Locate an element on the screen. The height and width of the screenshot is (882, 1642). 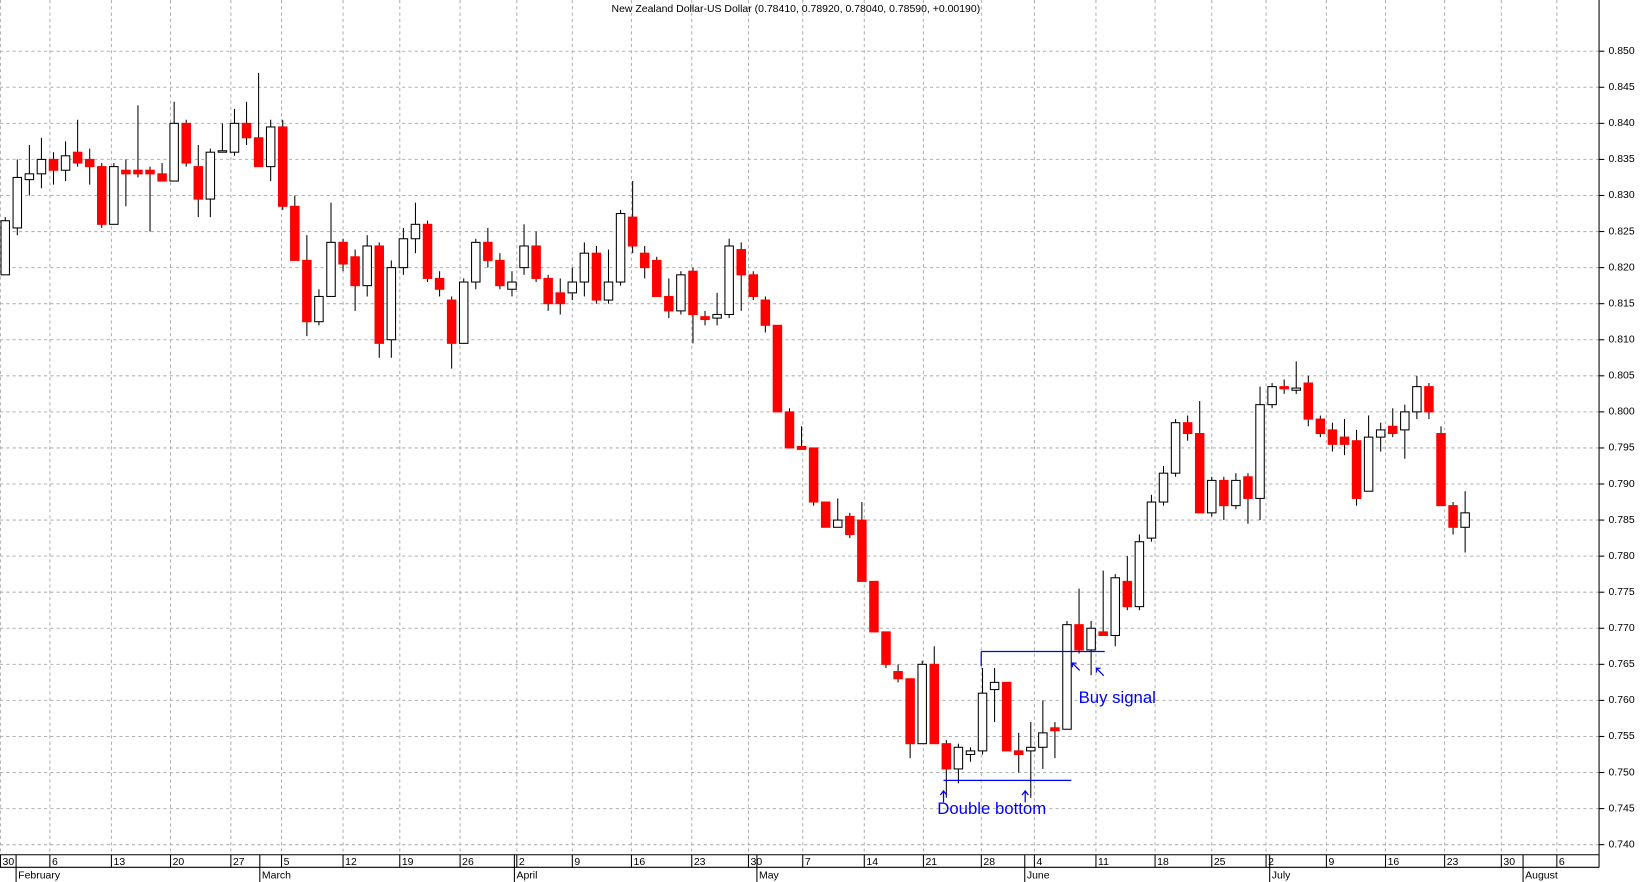
x-tick-label: 28 is located at coordinates (989, 862).